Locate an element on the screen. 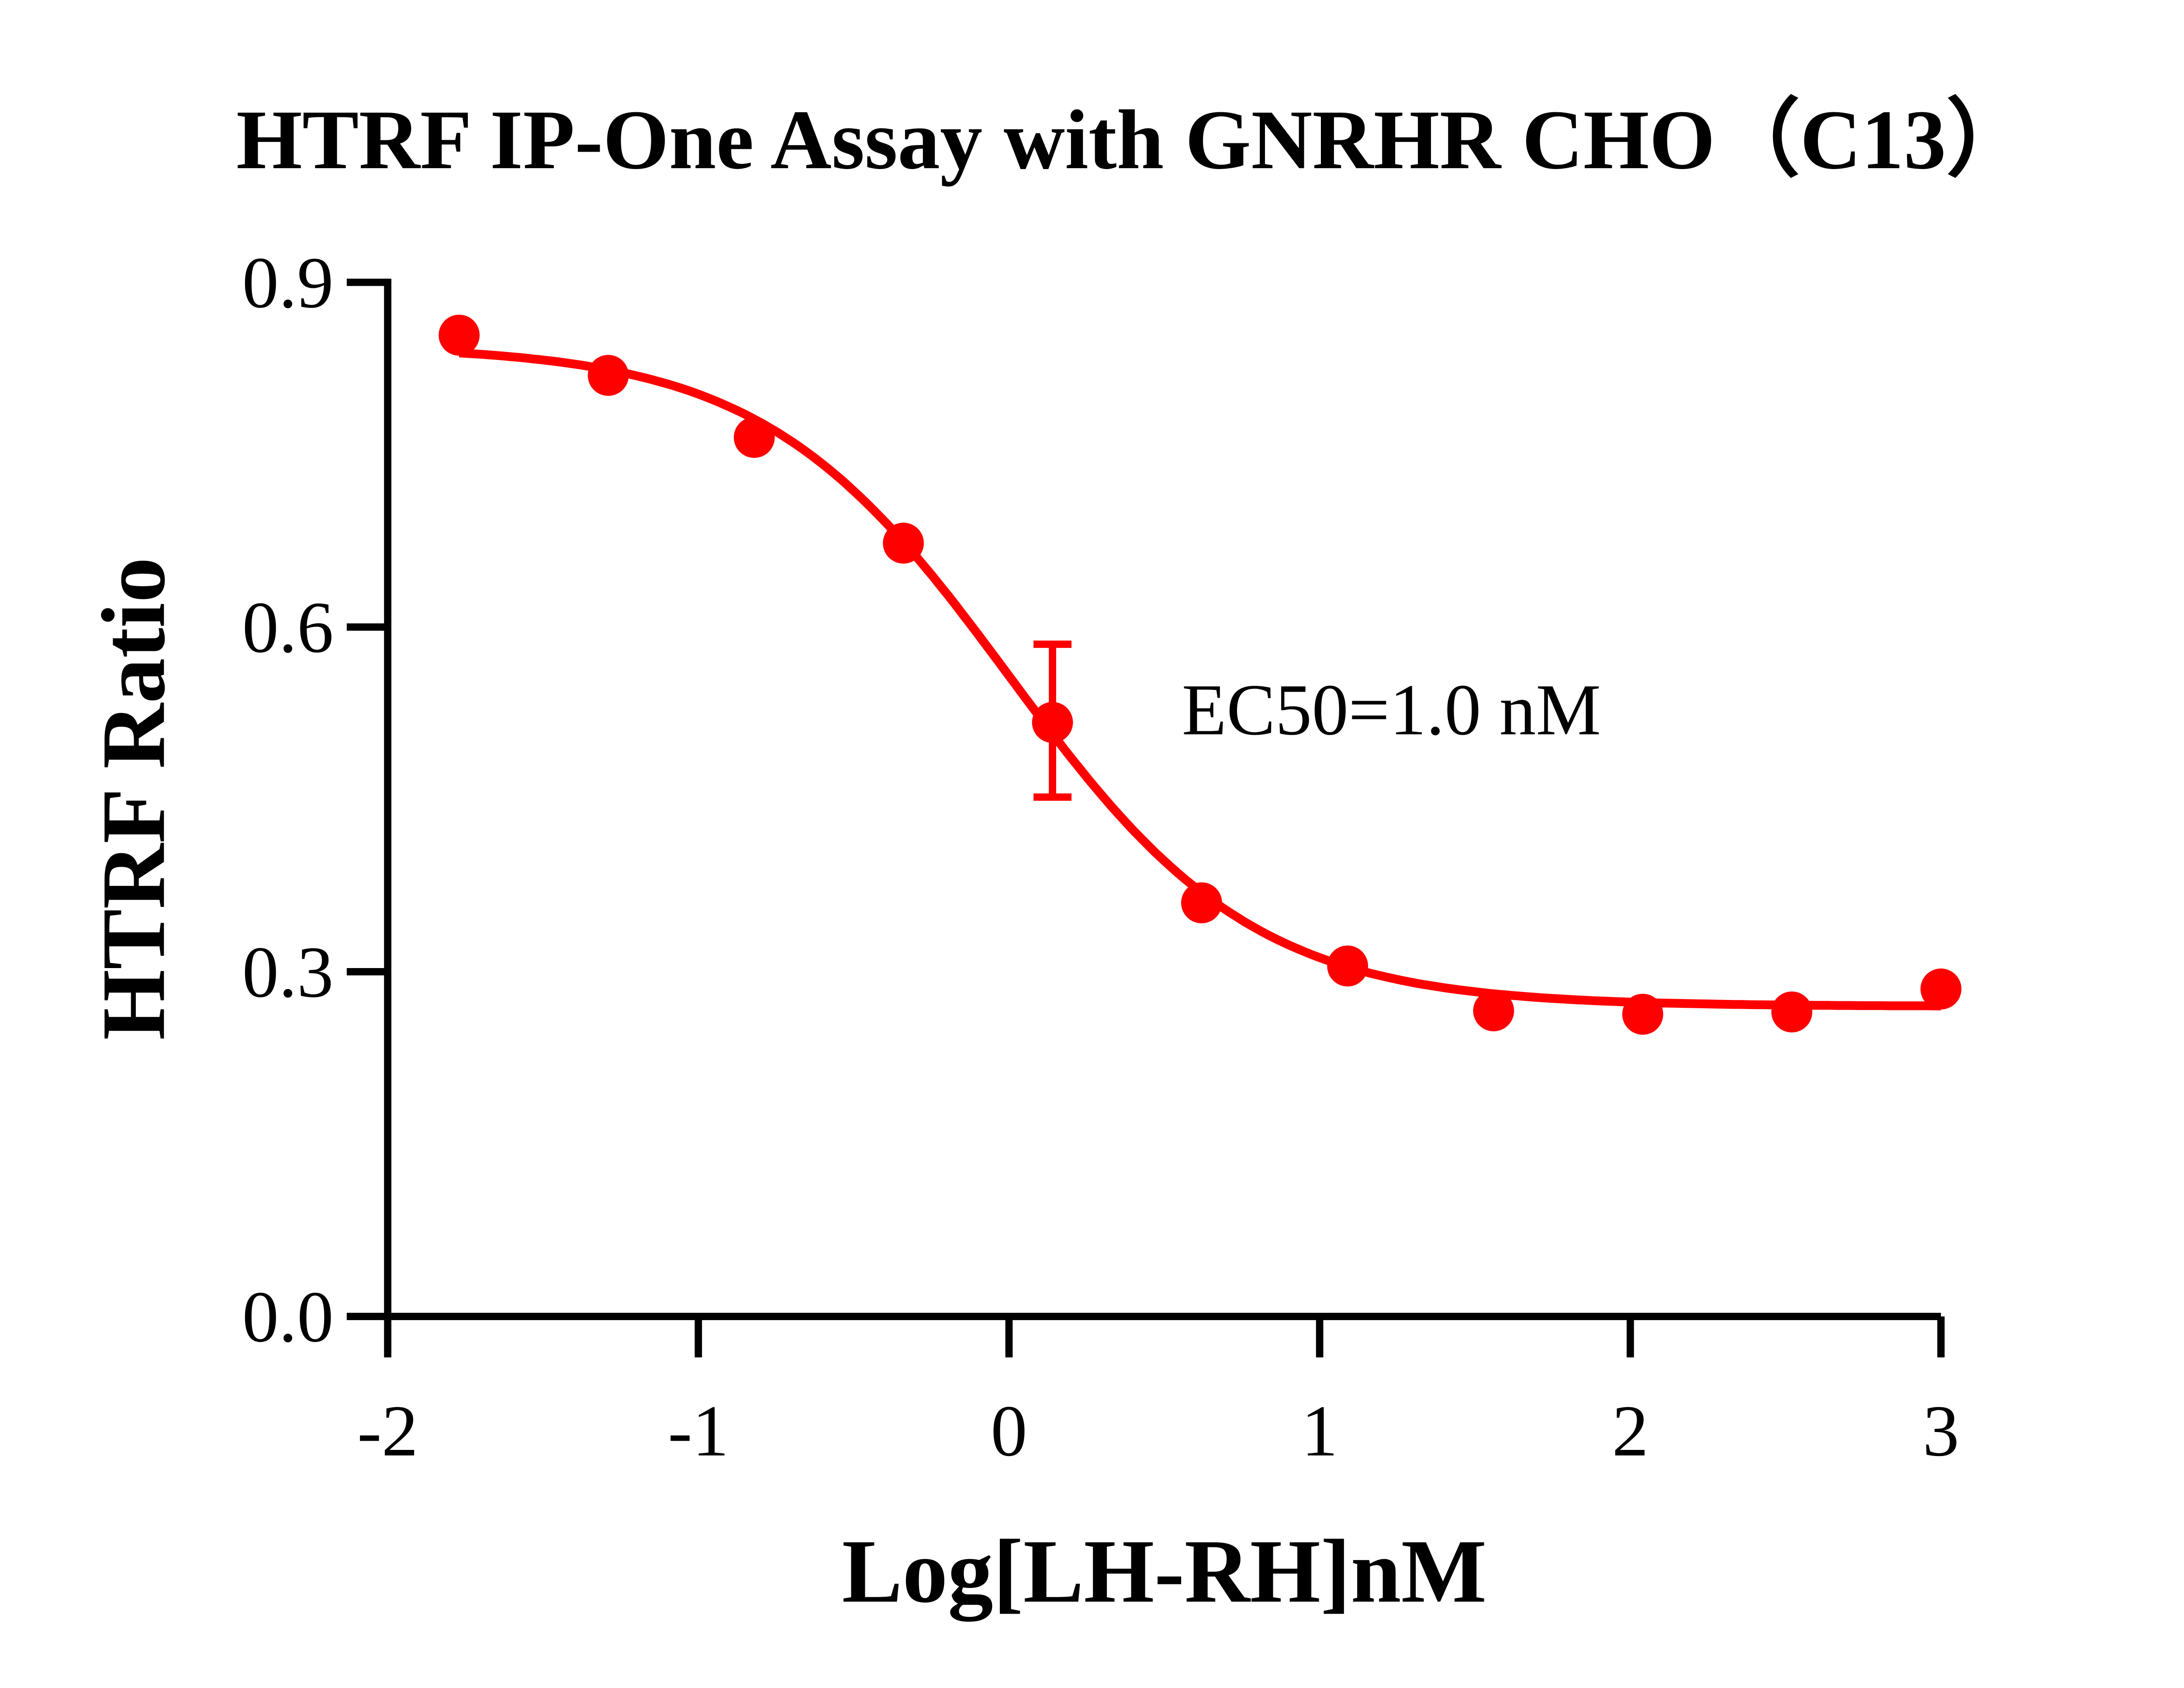 This screenshot has height=1688, width=2184. chart-title: HTRF IP-One Assay with GNRHR CHO（C13） is located at coordinates (1133, 140).